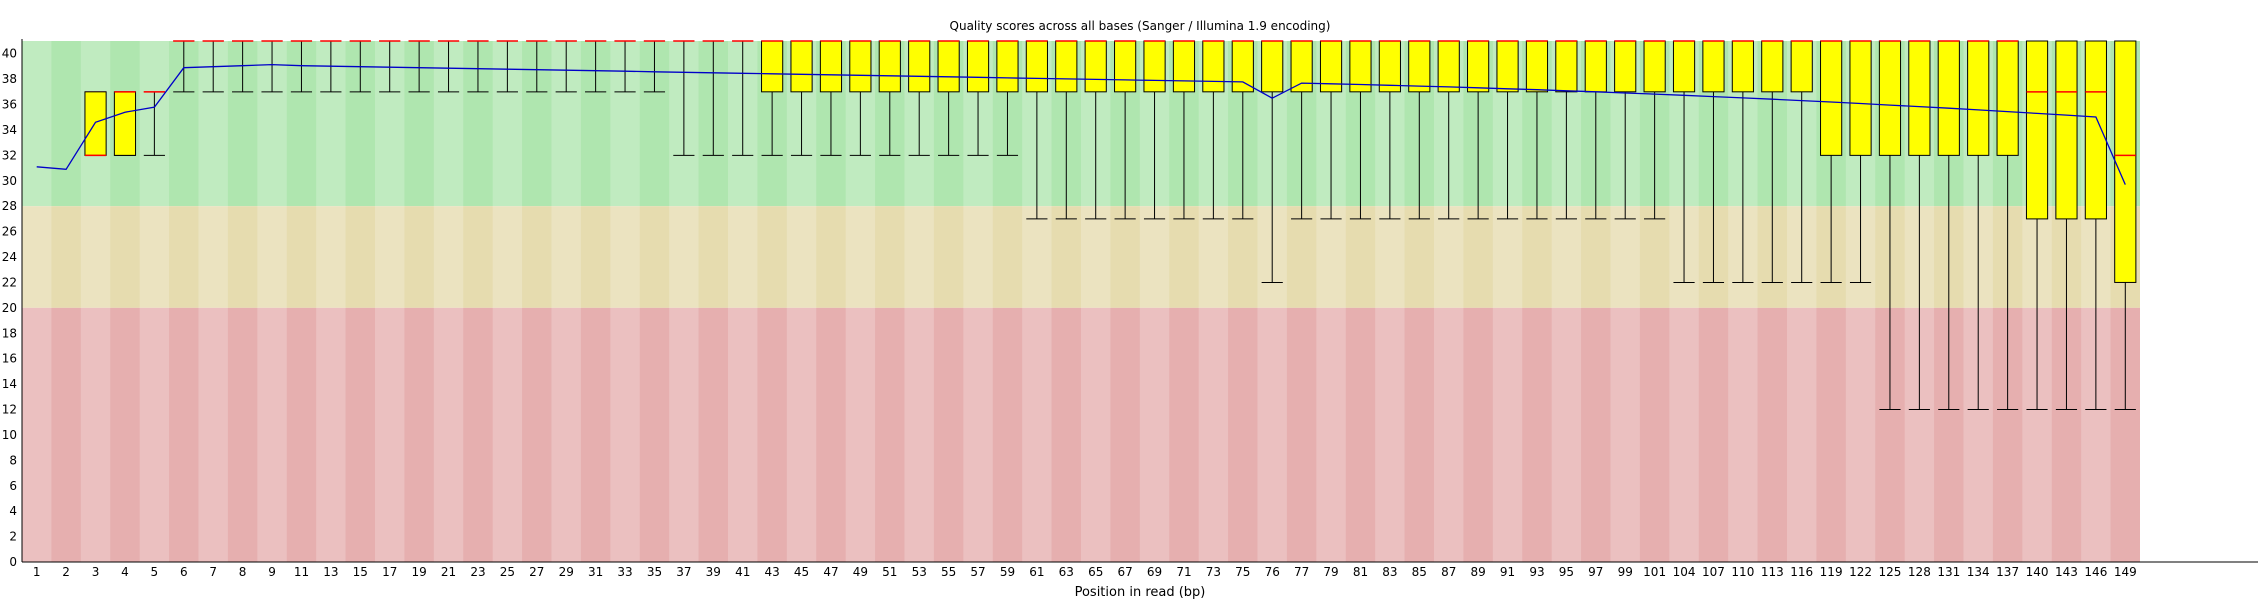  Describe the element at coordinates (1007, 572) in the screenshot. I see `x-tick-label: 59` at that location.